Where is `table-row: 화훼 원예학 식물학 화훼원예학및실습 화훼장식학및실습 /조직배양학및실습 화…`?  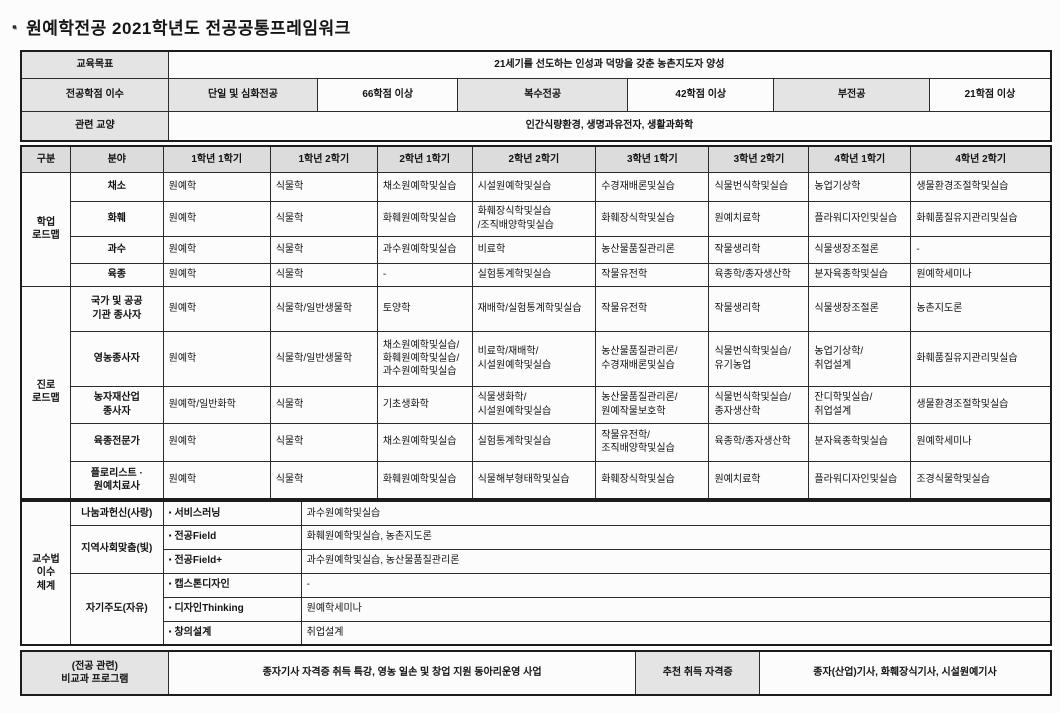
table-row: 화훼 원예학 식물학 화훼원예학및실습 화훼장식학및실습 /조직배양학및실습 화… is located at coordinates (536, 218).